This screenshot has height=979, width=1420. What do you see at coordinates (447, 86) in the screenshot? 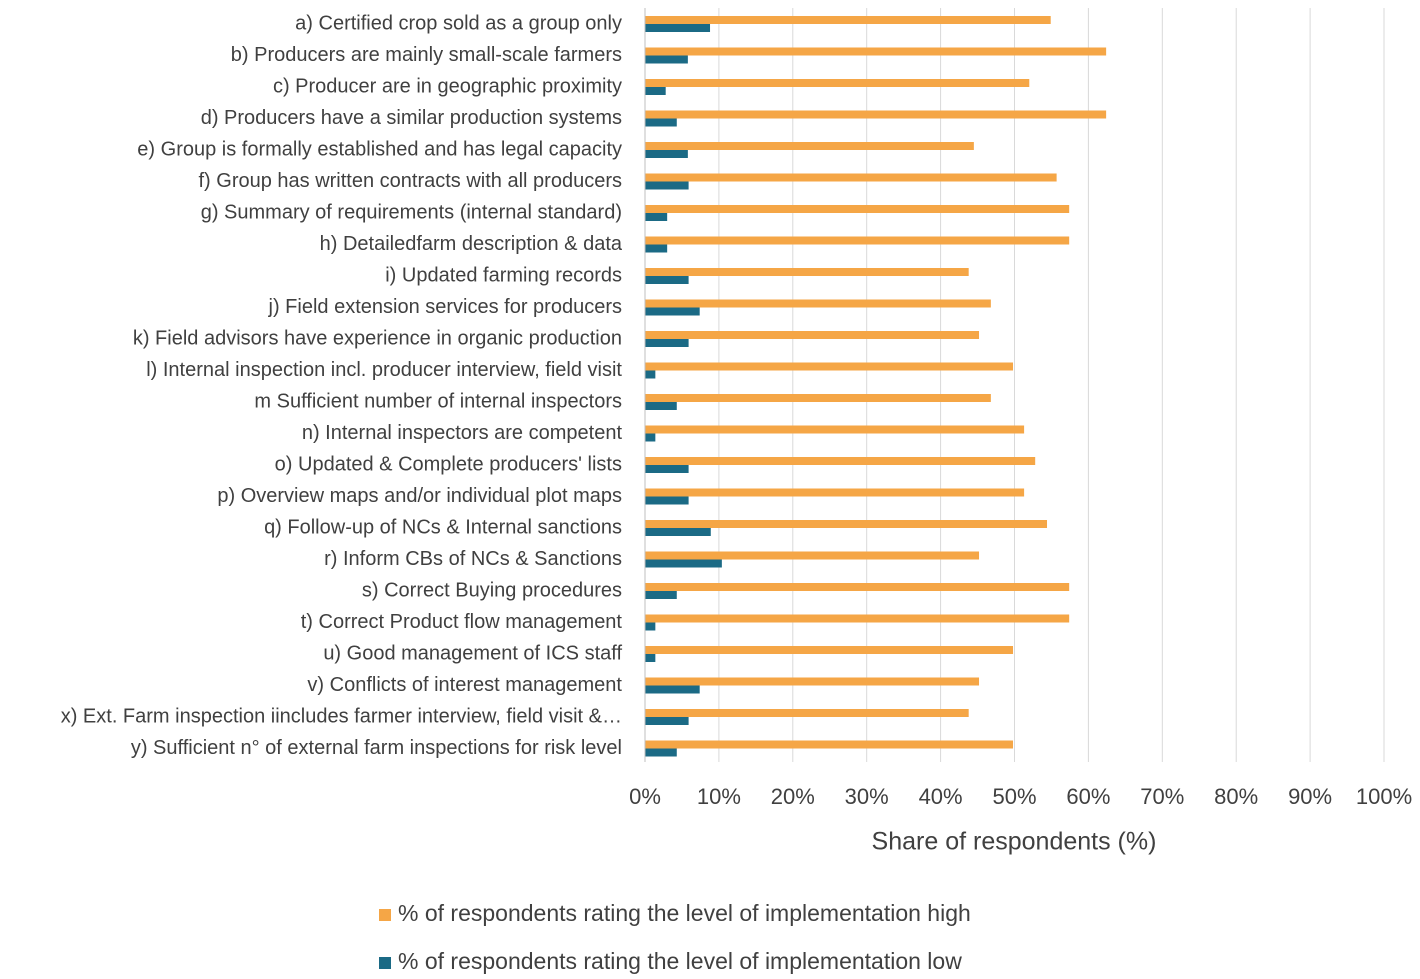
I see `category-label: c) Producer are in geographic proximity` at bounding box center [447, 86].